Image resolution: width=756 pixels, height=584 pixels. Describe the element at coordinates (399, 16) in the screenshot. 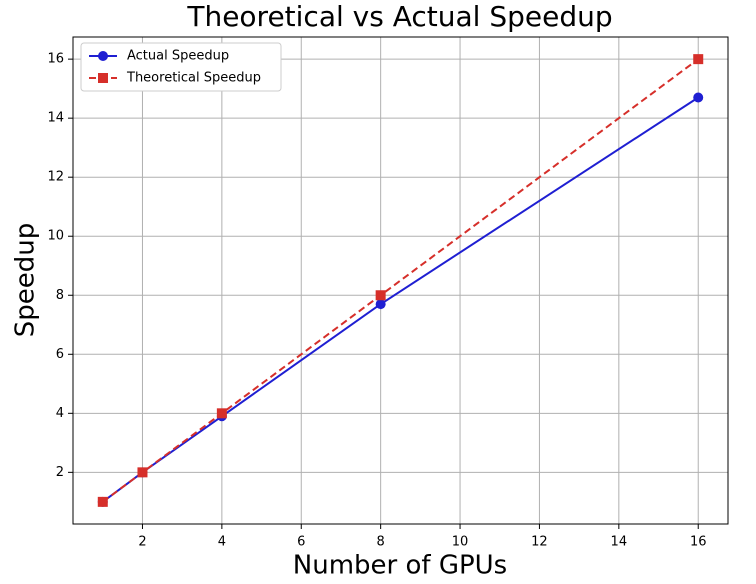

I see `chart-title: Theoretical vs Actual Speedup` at that location.